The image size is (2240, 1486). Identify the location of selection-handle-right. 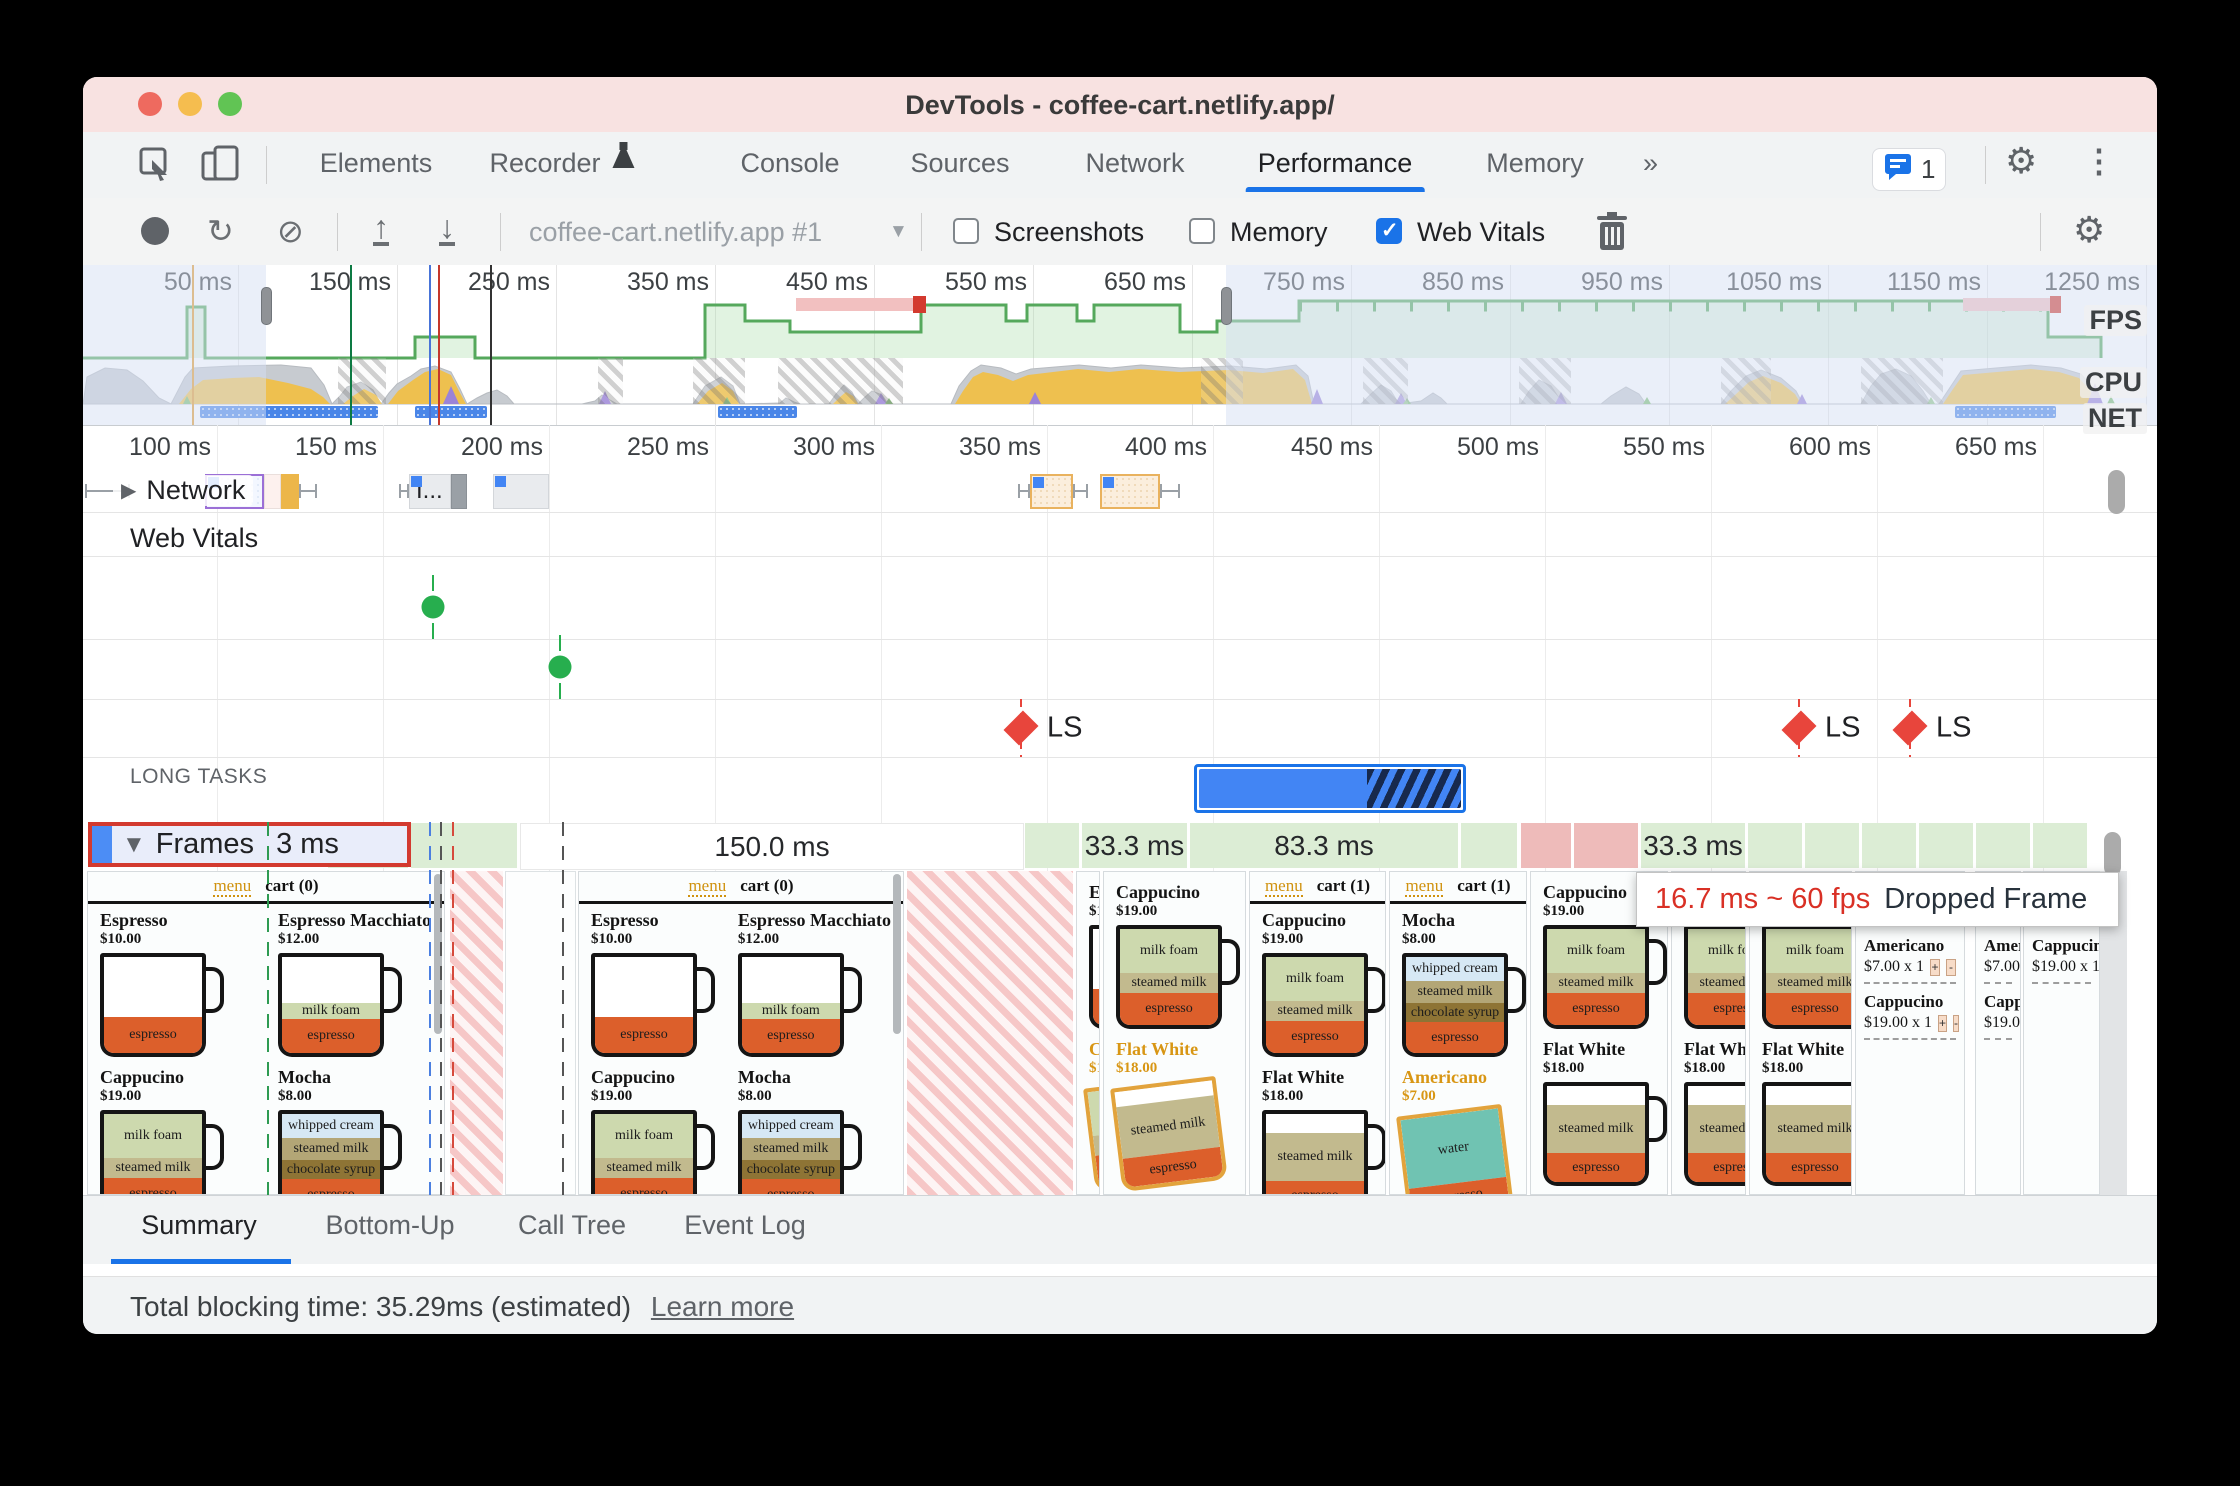
(1226, 306).